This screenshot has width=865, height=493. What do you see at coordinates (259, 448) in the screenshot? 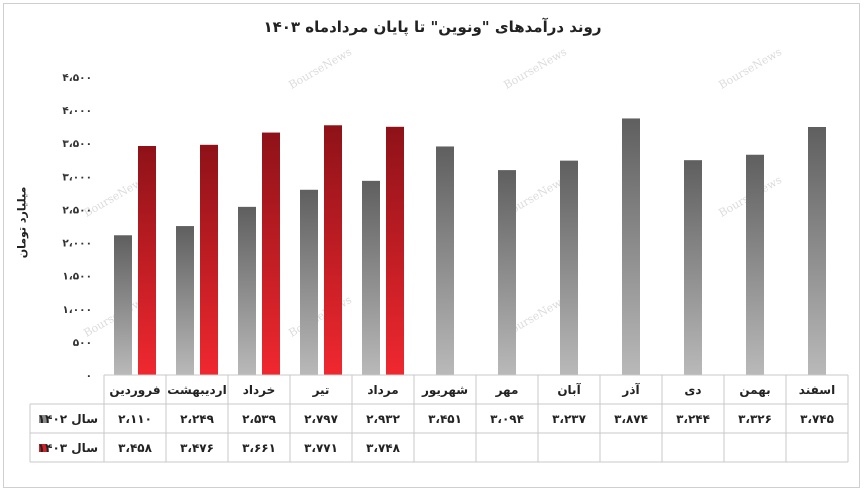
I see `data-label: ۳،۶۶۱` at bounding box center [259, 448].